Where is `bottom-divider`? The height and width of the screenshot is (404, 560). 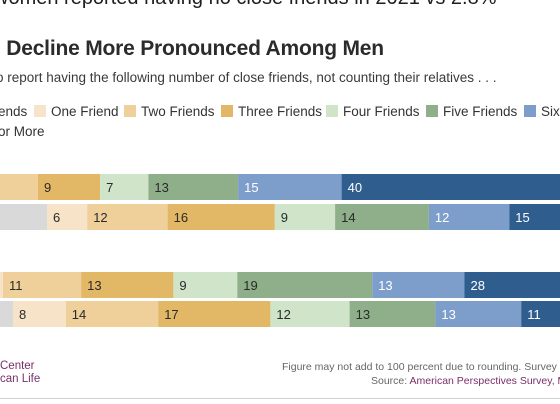
bottom-divider is located at coordinates (280, 398).